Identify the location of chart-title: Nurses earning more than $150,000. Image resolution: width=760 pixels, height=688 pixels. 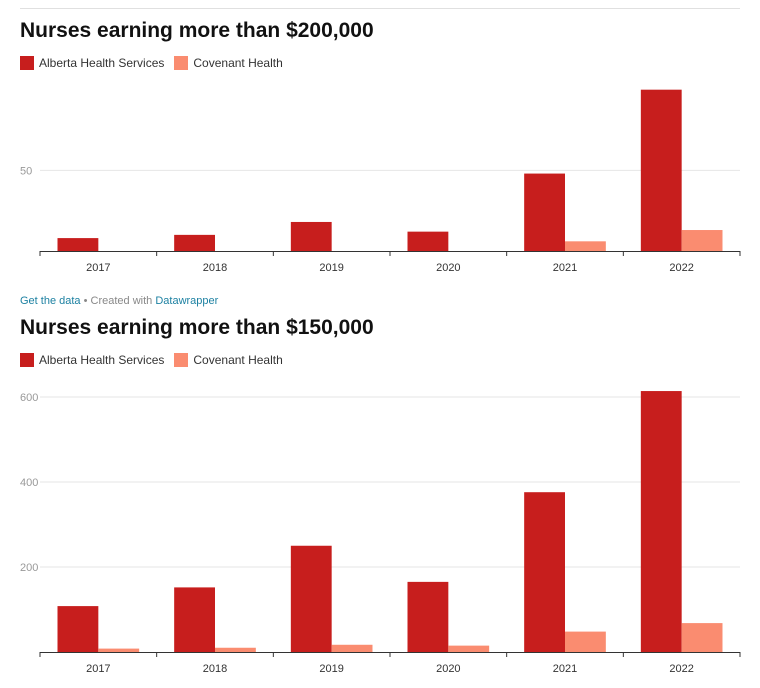
(197, 327).